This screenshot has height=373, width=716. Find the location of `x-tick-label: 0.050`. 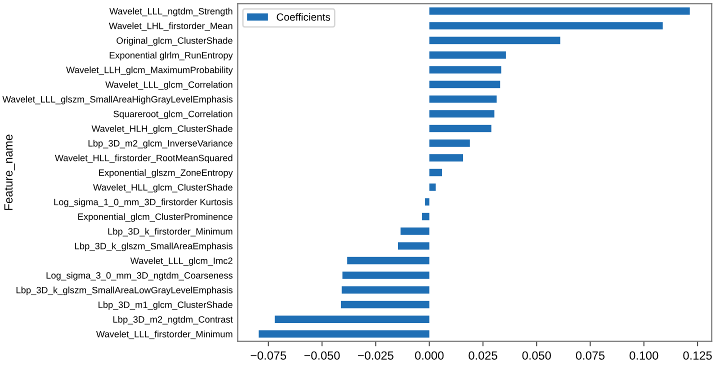

x-tick-label: 0.050 is located at coordinates (536, 355).